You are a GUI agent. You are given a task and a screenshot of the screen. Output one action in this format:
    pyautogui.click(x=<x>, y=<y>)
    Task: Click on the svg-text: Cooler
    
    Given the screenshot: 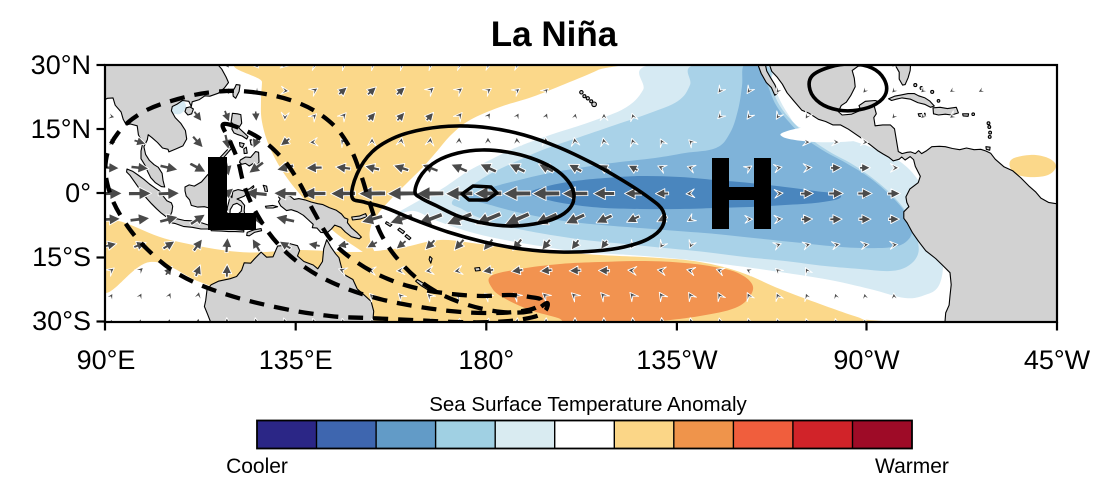 What is the action you would take?
    pyautogui.click(x=257, y=466)
    